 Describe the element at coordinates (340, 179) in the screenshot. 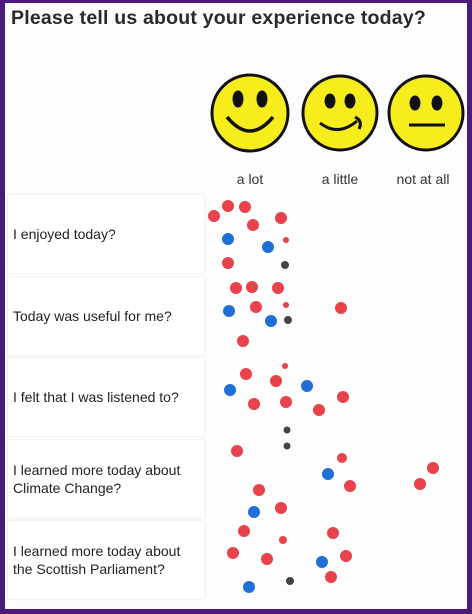

I see `column-label: a little` at that location.